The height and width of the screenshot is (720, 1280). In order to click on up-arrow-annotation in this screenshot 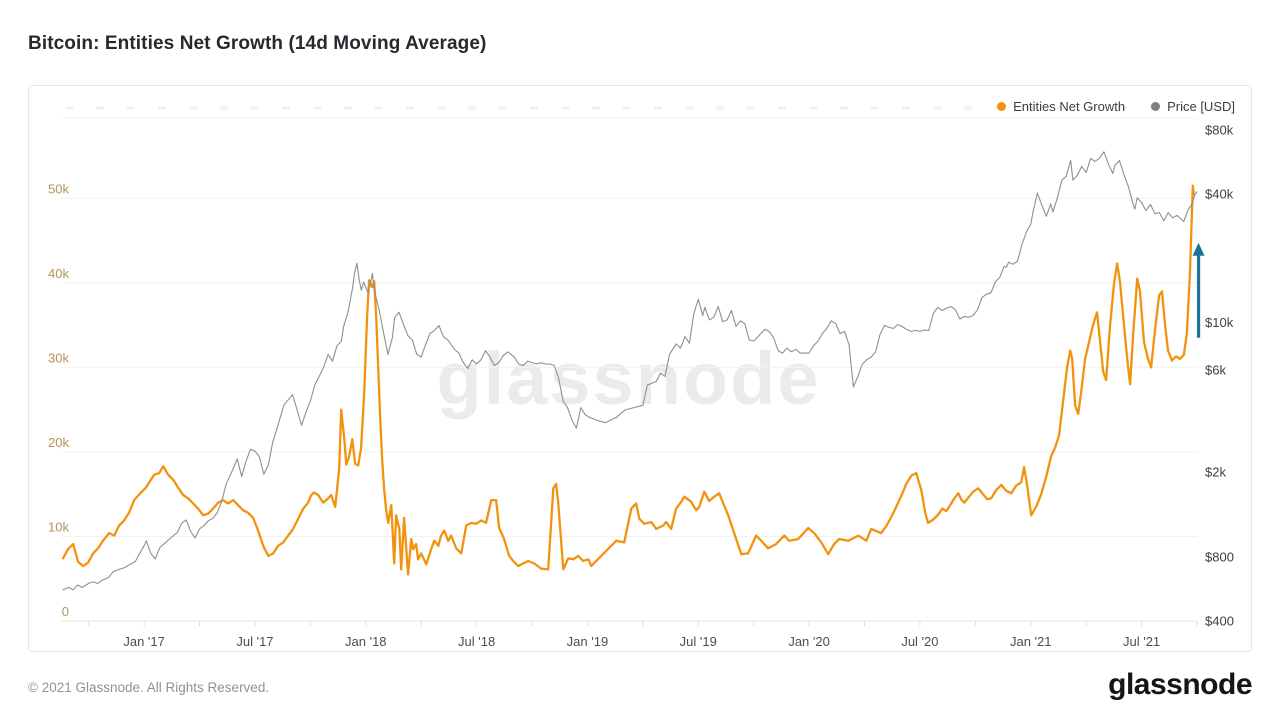, I will do `click(1198, 290)`.